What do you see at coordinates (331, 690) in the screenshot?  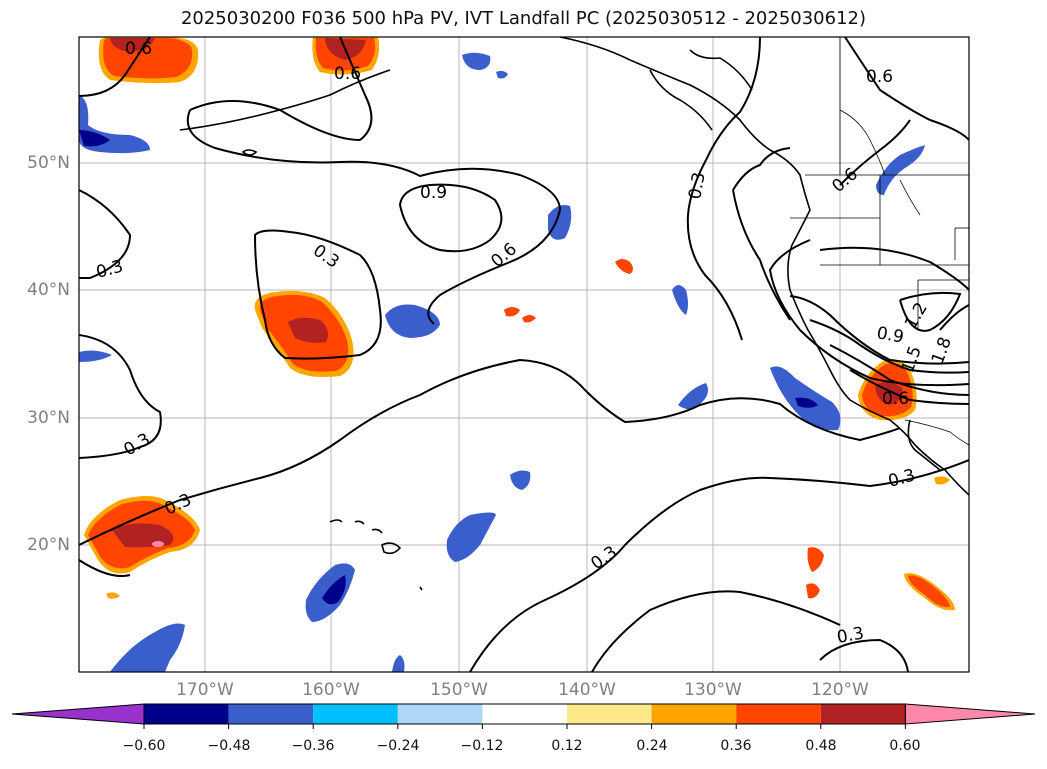 I see `lon-label-160w: 160°W` at bounding box center [331, 690].